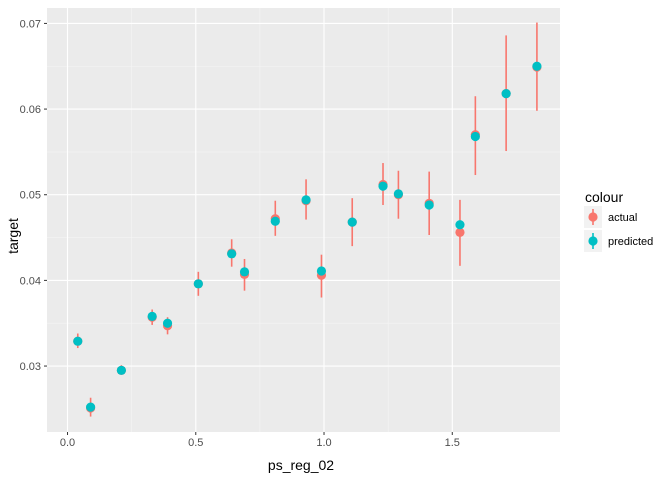 Image resolution: width=672 pixels, height=480 pixels. Describe the element at coordinates (452, 443) in the screenshot. I see `x-tick-label: 1.5` at that location.